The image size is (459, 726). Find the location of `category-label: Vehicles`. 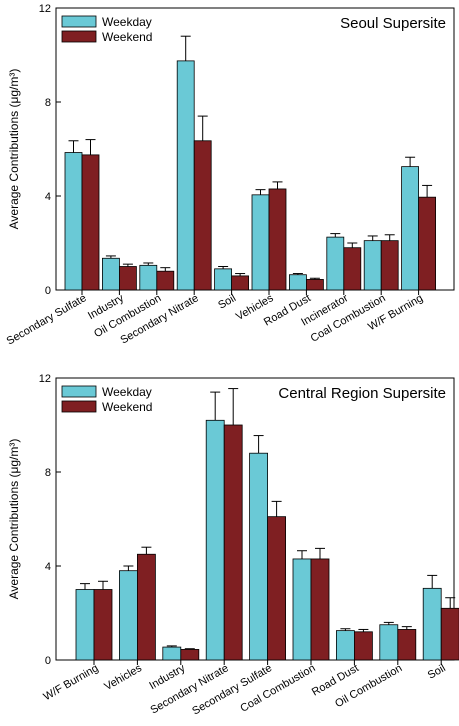

category-label: Vehicles is located at coordinates (123, 677).